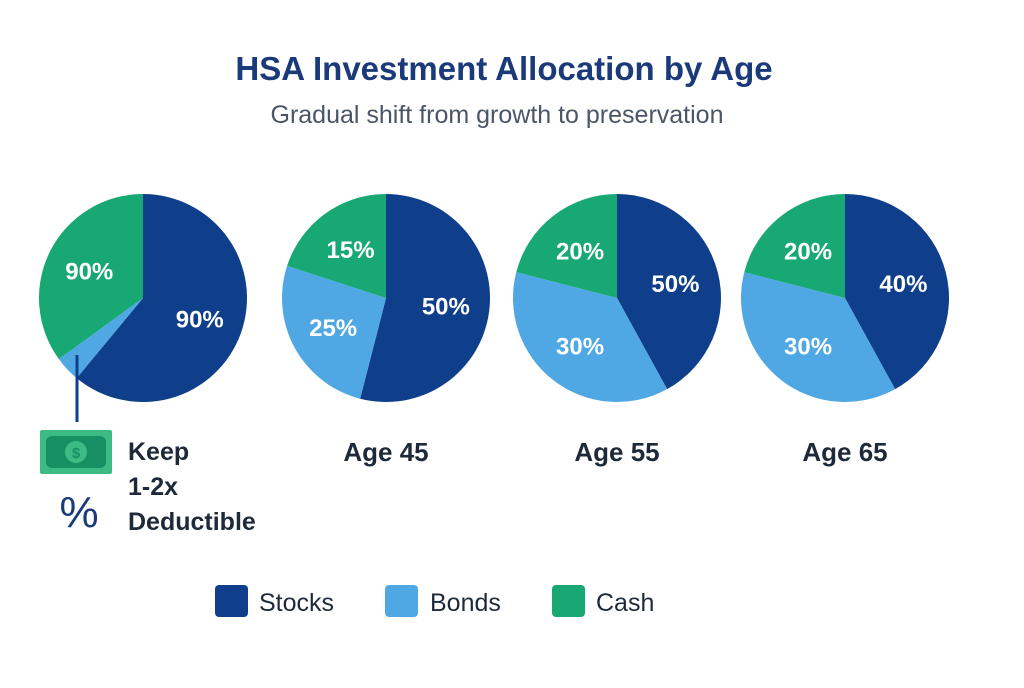 The height and width of the screenshot is (688, 1024). What do you see at coordinates (78, 512) in the screenshot?
I see `percent-symbol: %` at bounding box center [78, 512].